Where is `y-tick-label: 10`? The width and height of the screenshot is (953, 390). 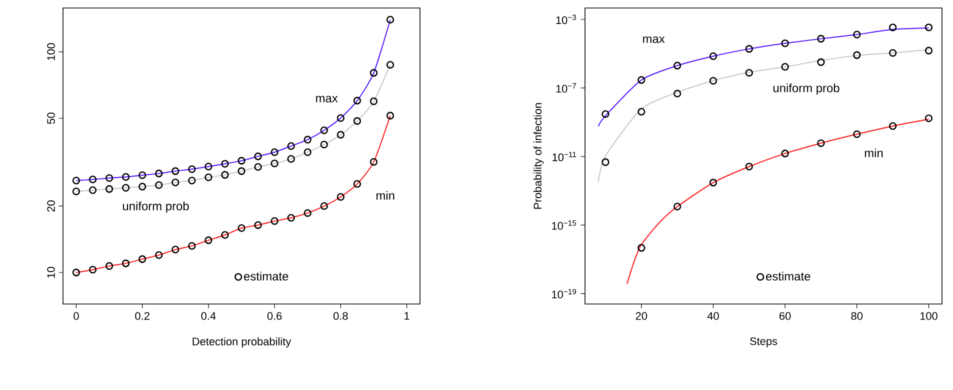 y-tick-label: 10 is located at coordinates (51, 272).